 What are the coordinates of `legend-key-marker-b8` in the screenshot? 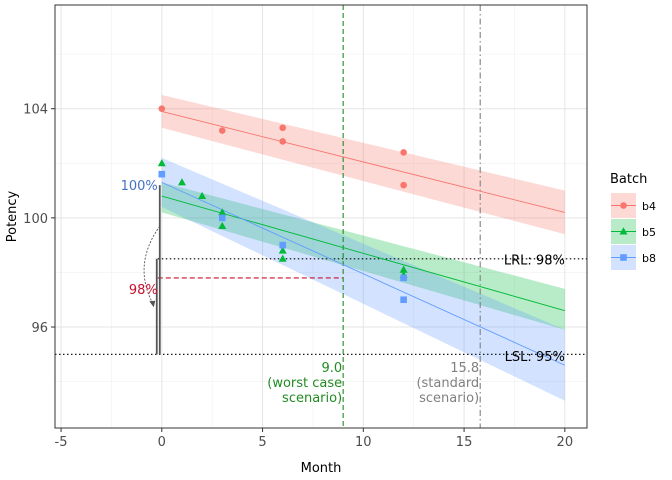 It's located at (623, 257).